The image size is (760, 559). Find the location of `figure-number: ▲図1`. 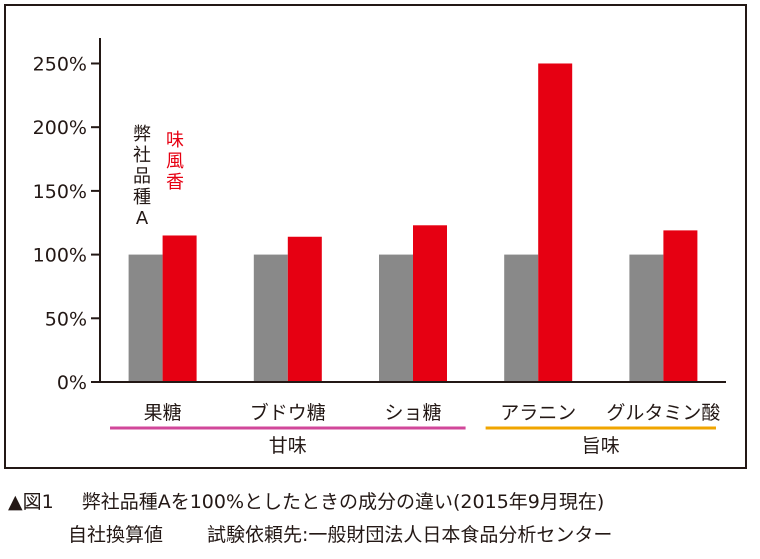

figure-number: ▲図1 is located at coordinates (31, 502).